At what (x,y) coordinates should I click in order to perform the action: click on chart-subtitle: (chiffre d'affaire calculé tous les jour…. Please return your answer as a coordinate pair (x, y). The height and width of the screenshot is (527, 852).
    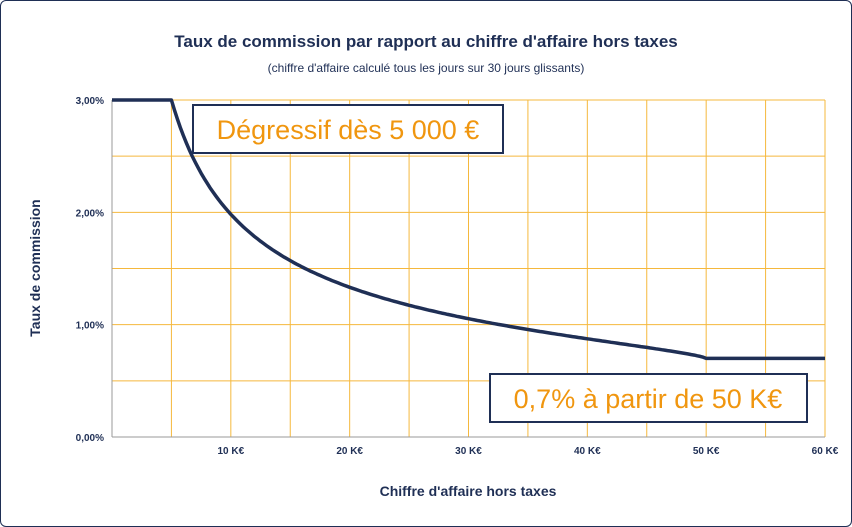
    Looking at the image, I should click on (426, 68).